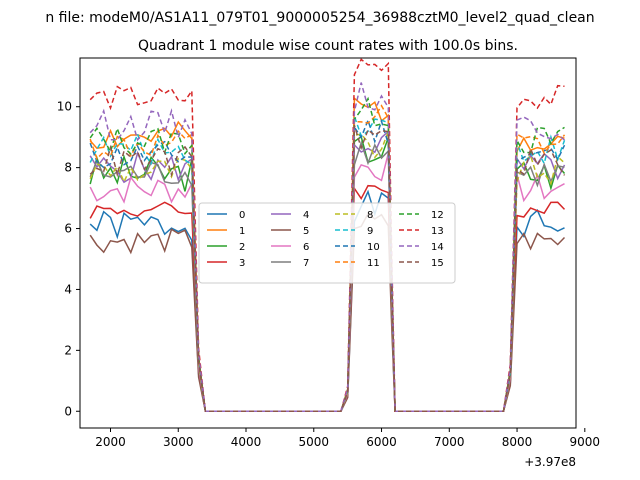  I want to click on x-tick-label: 5000, so click(313, 442).